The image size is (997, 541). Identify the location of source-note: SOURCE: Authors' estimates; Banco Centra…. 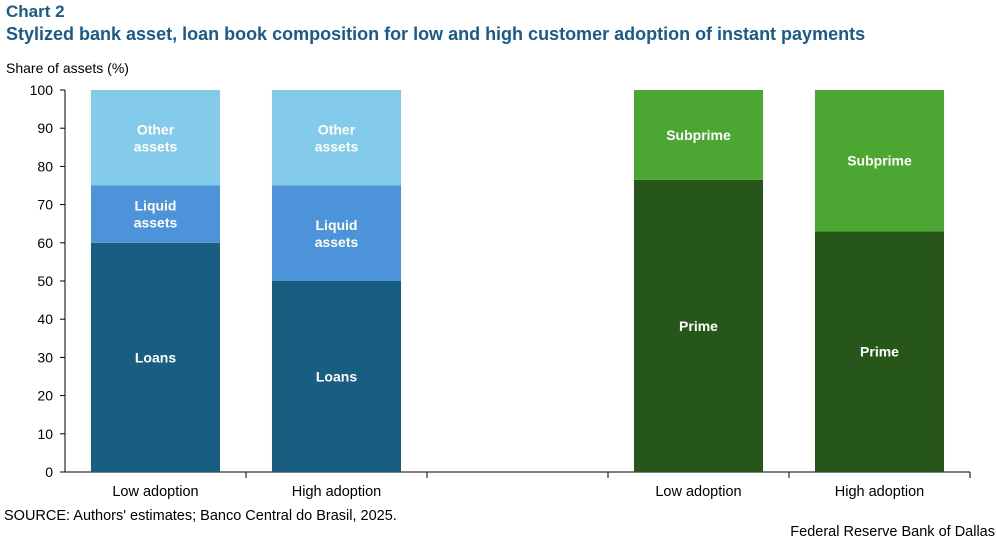
(200, 516).